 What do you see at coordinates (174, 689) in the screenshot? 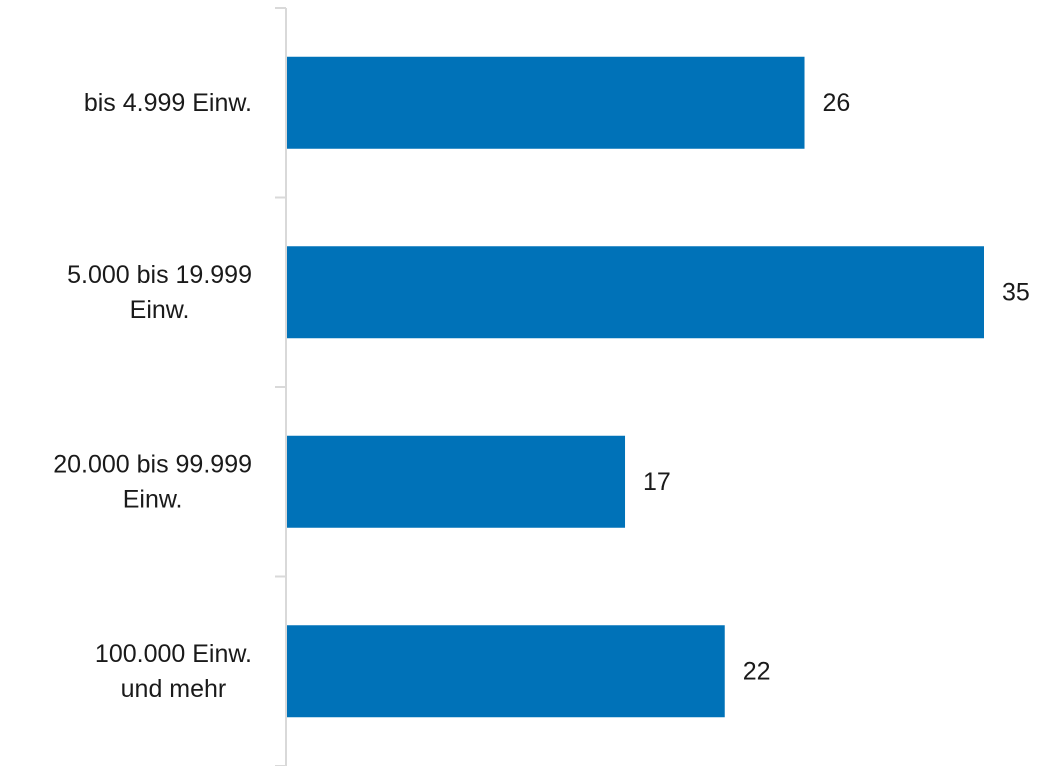
I see `category-label-line: und mehr` at bounding box center [174, 689].